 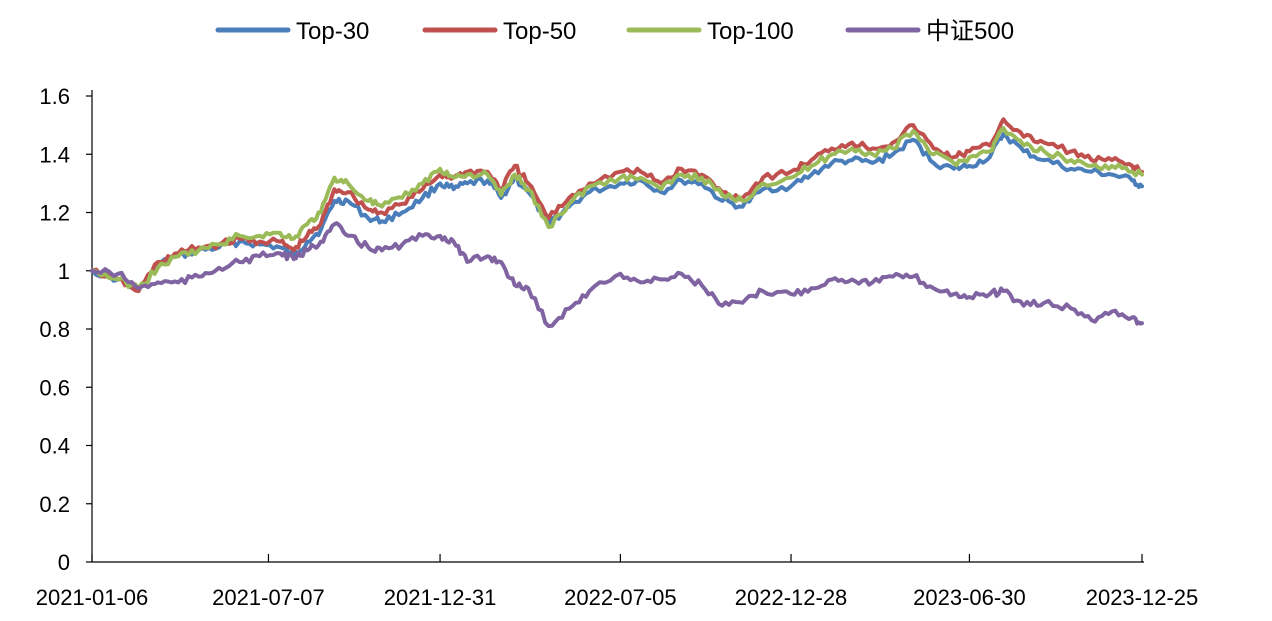 I want to click on x-tick-label: 2021-12-31, so click(x=440, y=597).